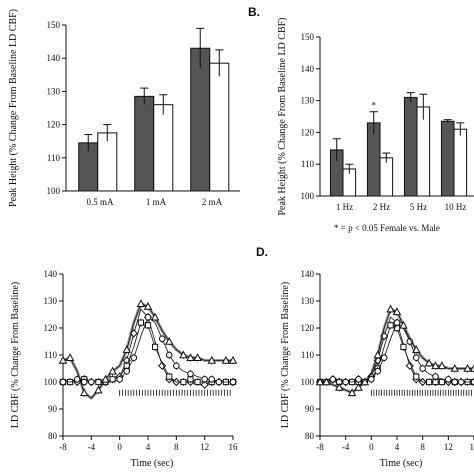 This screenshot has width=474, height=474. What do you see at coordinates (310, 409) in the screenshot?
I see `panel-d-y-tick-label: 90` at bounding box center [310, 409].